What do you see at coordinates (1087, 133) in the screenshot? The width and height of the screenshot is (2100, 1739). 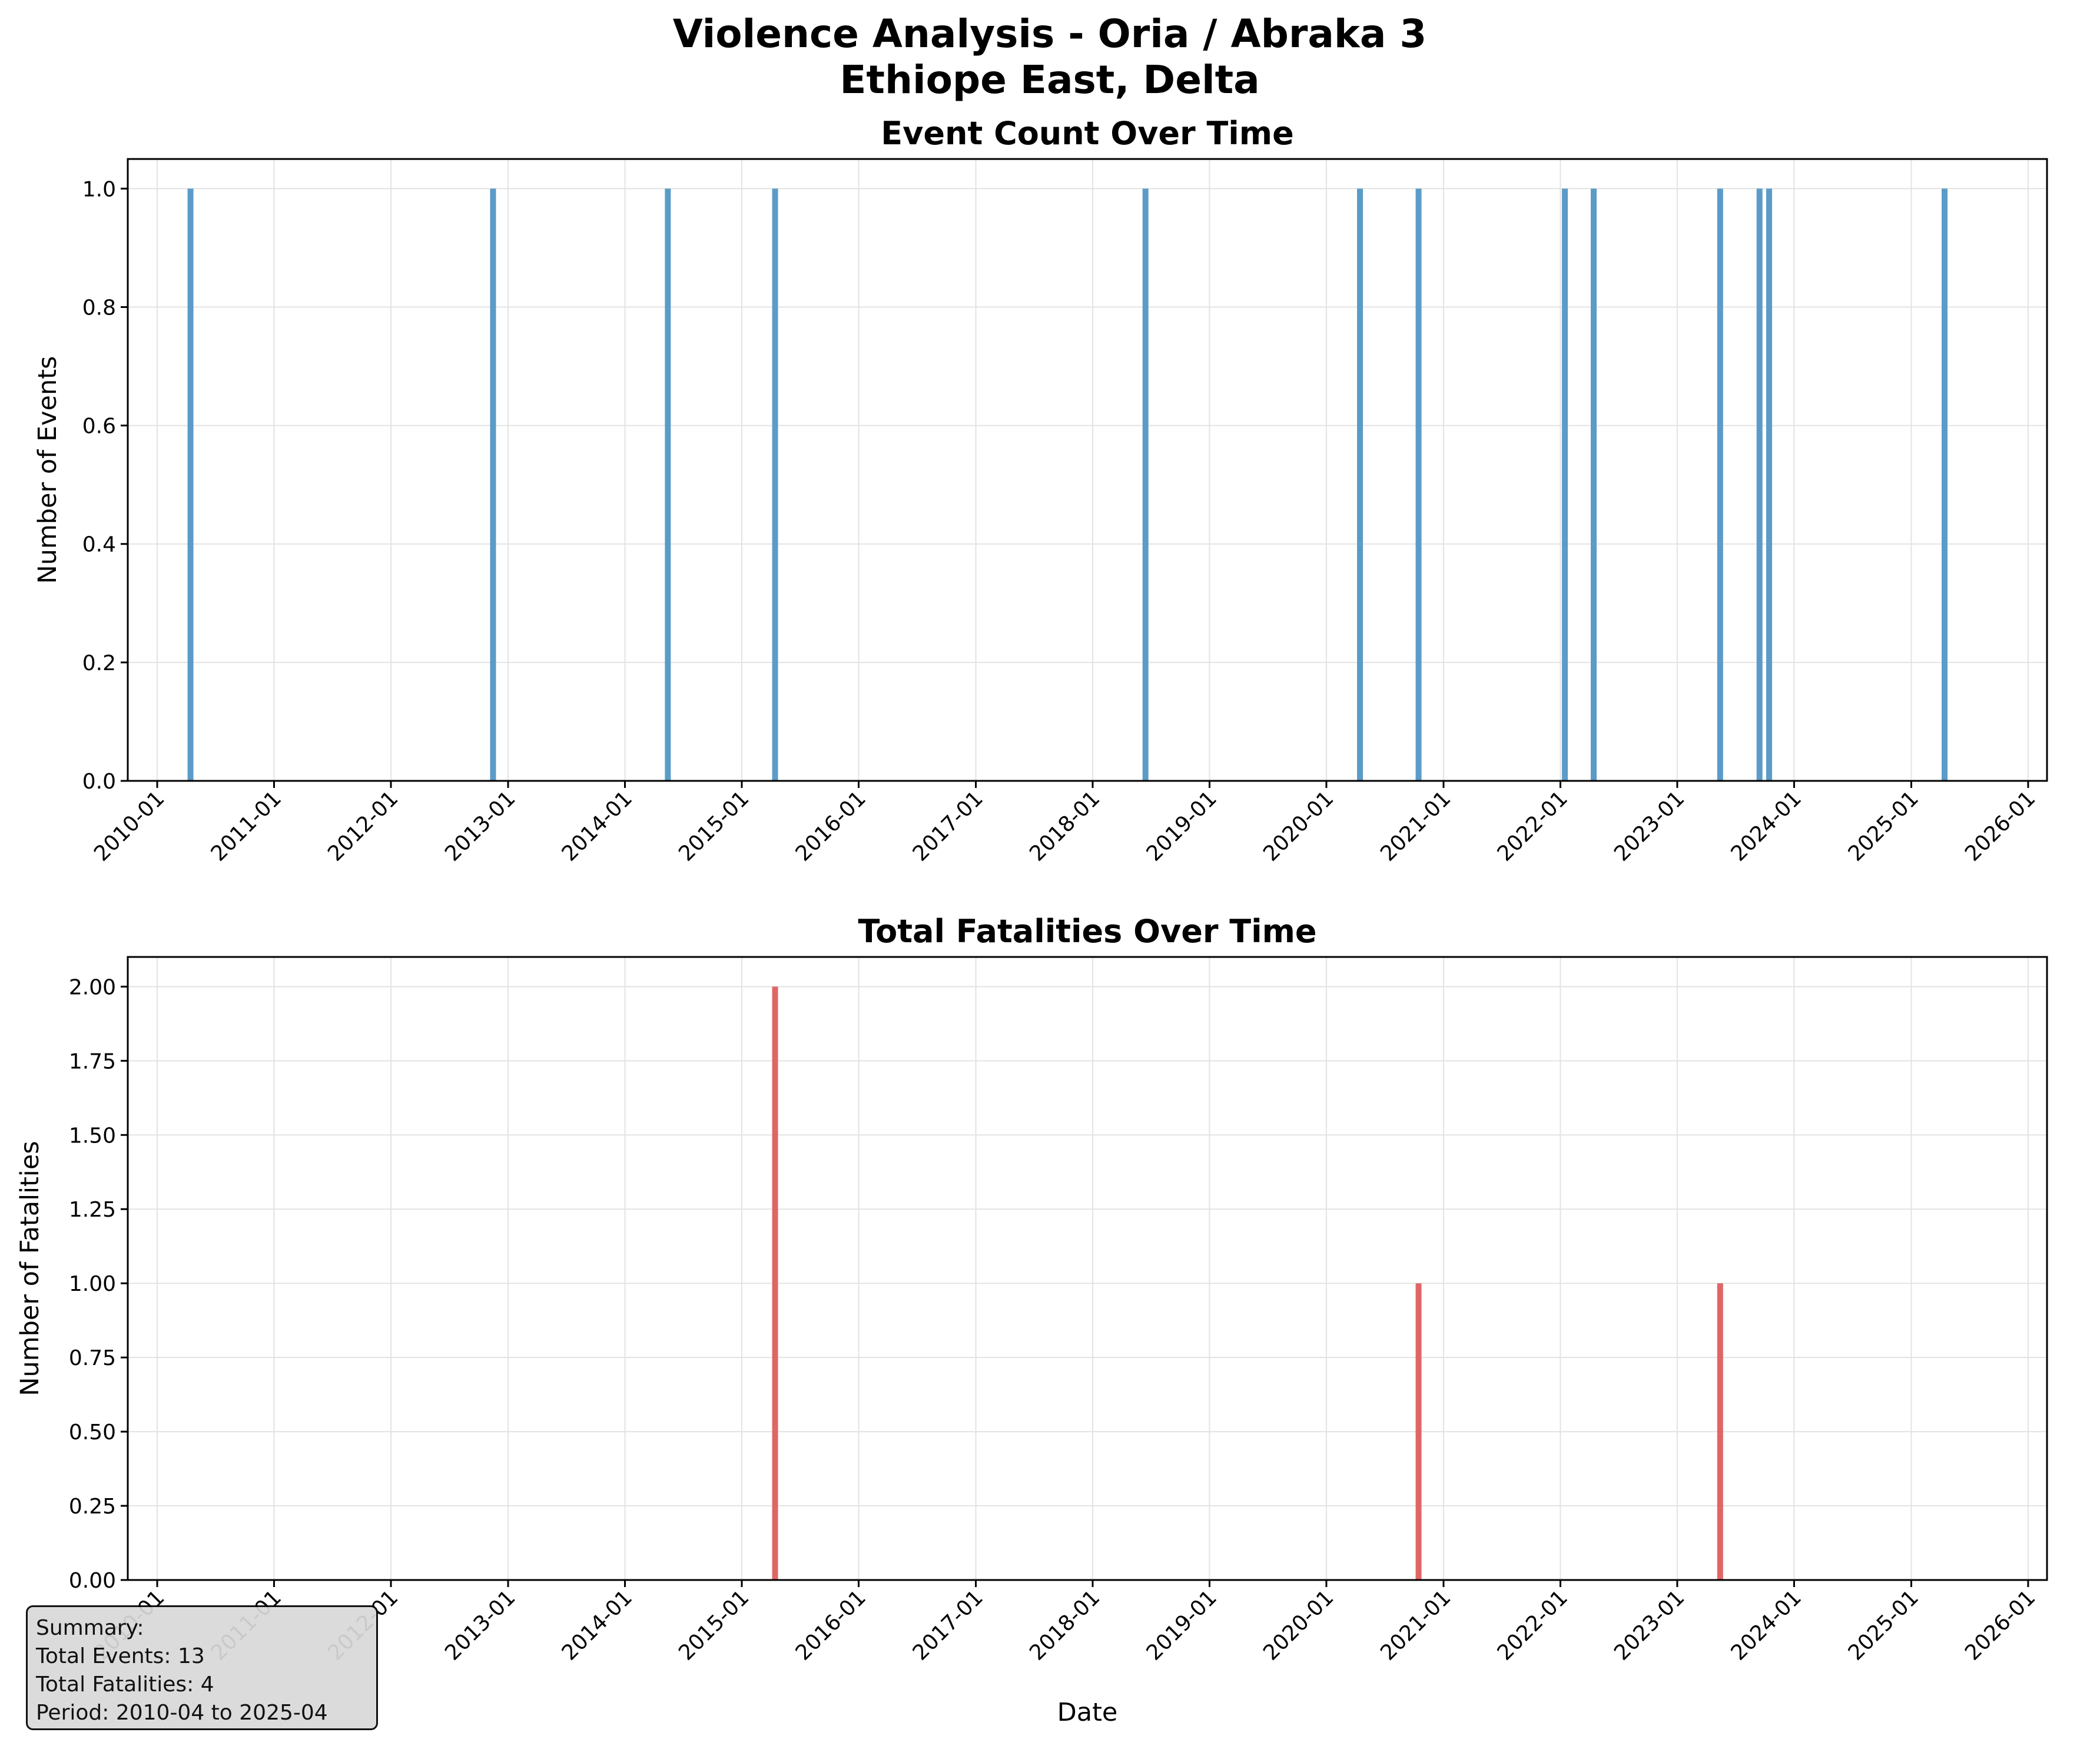 I see `chart-title: Event Count Over Time` at bounding box center [1087, 133].